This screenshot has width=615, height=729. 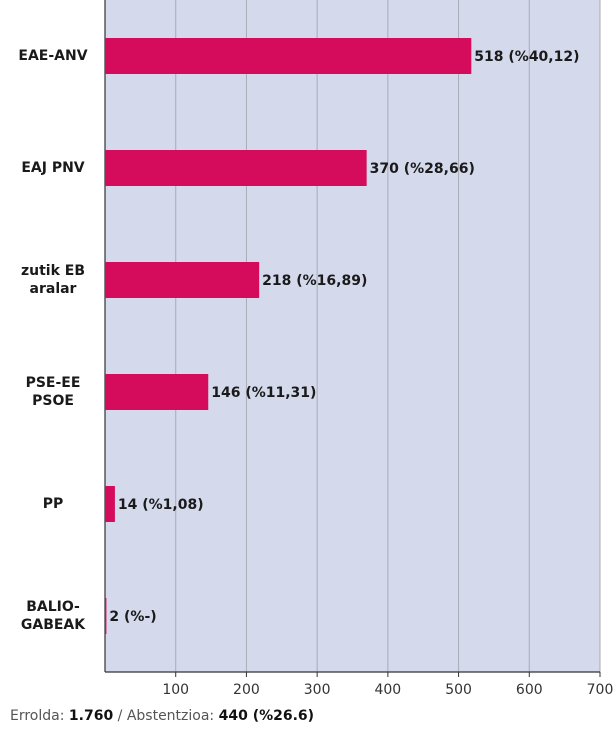 What do you see at coordinates (53, 392) in the screenshot?
I see `category-label: PSE-EE PSOE` at bounding box center [53, 392].